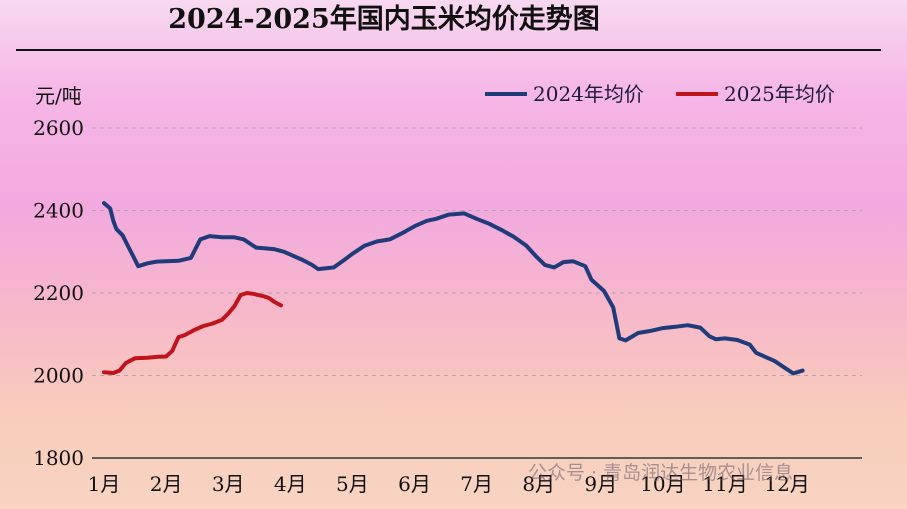  I want to click on y-tick-label: 2000, so click(58, 376).